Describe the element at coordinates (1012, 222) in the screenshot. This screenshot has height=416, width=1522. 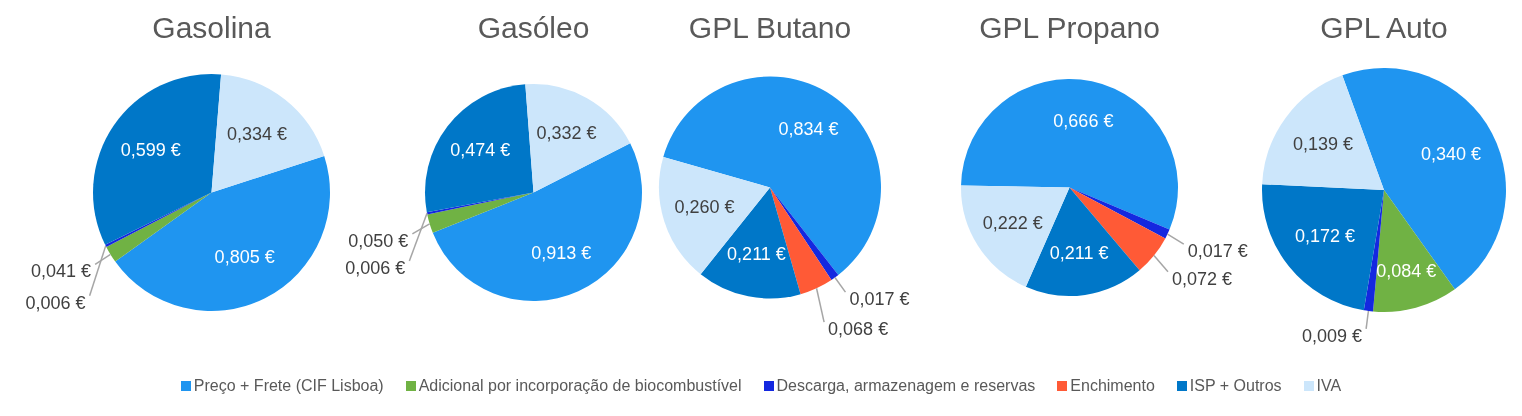
I see `data-label: 0,222 €` at that location.